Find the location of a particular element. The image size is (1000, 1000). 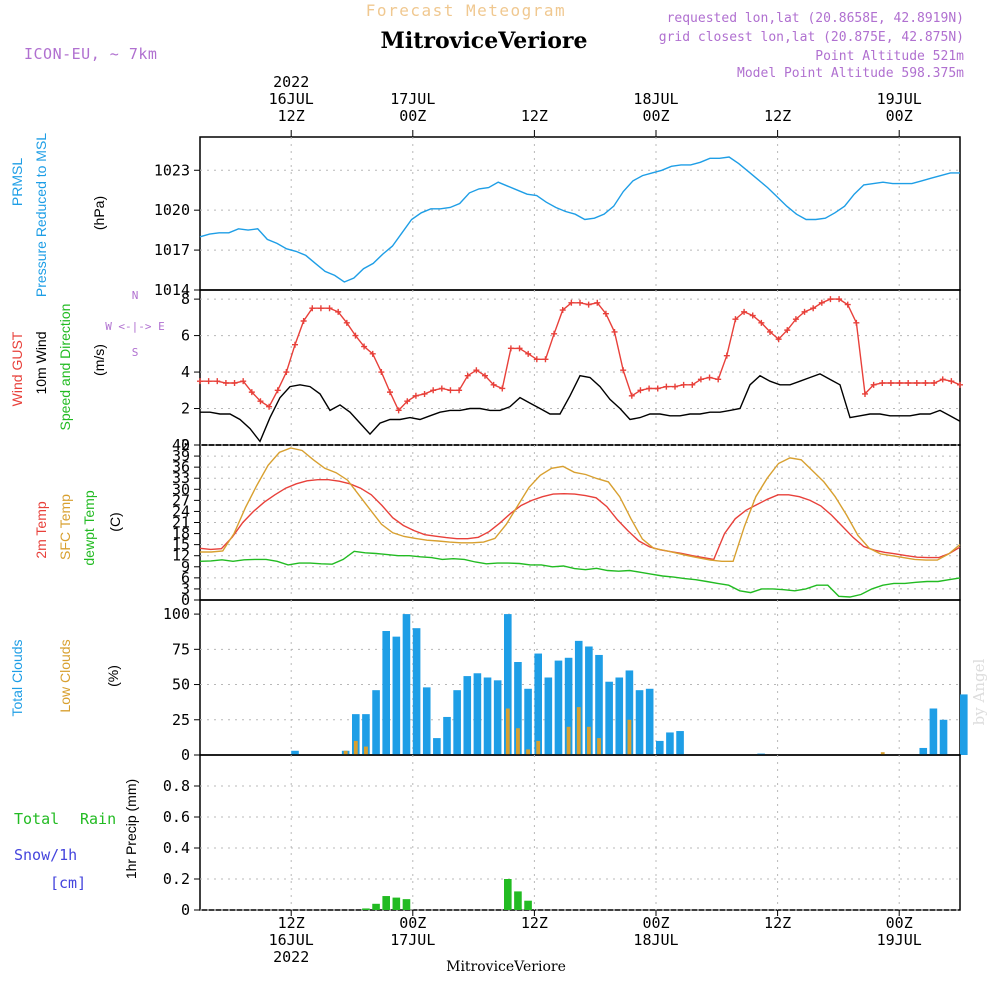

y-tick-label: 1014 is located at coordinates (172, 290).